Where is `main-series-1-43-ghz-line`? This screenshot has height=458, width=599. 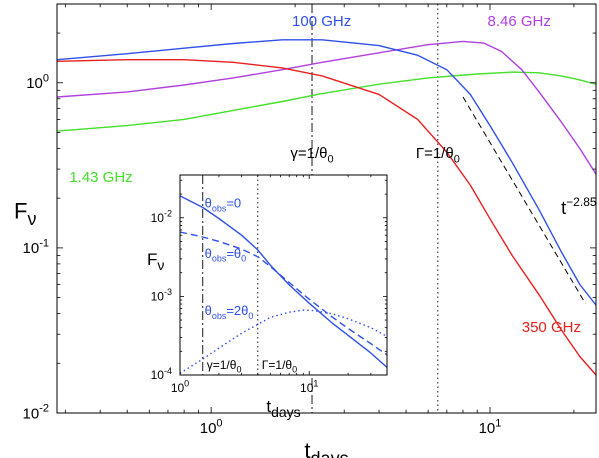
main-series-1-43-ghz-line is located at coordinates (326, 101).